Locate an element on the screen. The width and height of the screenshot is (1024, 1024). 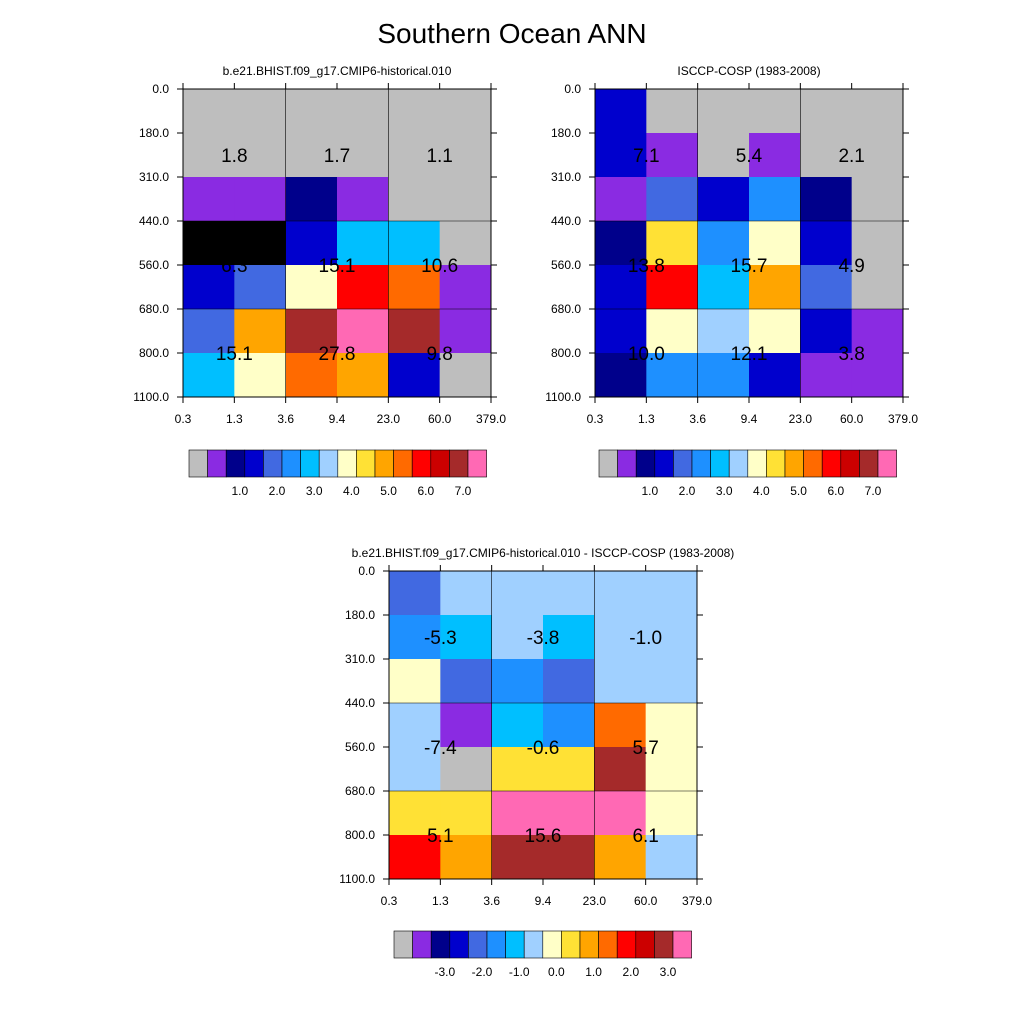
cell-annotation: 4.9 is located at coordinates (851, 266).